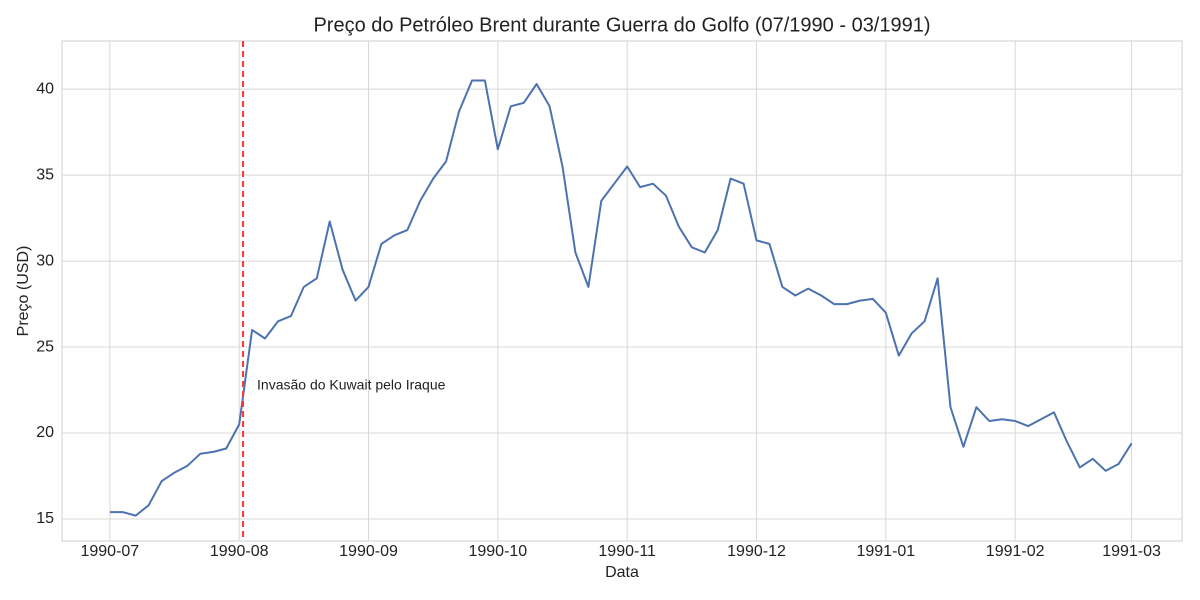 This screenshot has height=600, width=1200. What do you see at coordinates (368, 551) in the screenshot?
I see `x-tick-label: 1990-09` at bounding box center [368, 551].